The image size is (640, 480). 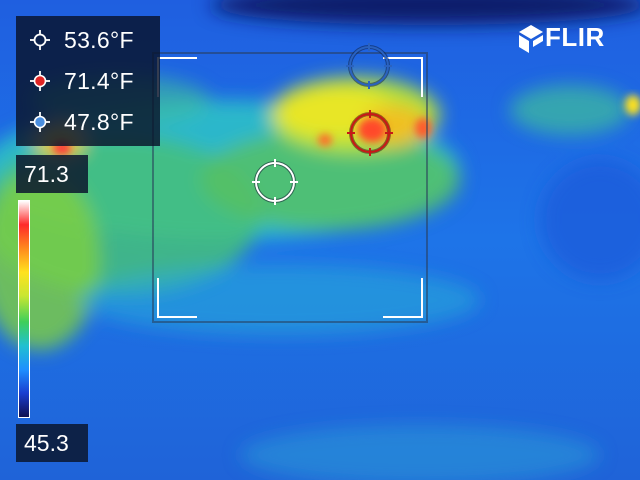 What do you see at coordinates (370, 133) in the screenshot?
I see `hot-spot-marker-icon` at bounding box center [370, 133].